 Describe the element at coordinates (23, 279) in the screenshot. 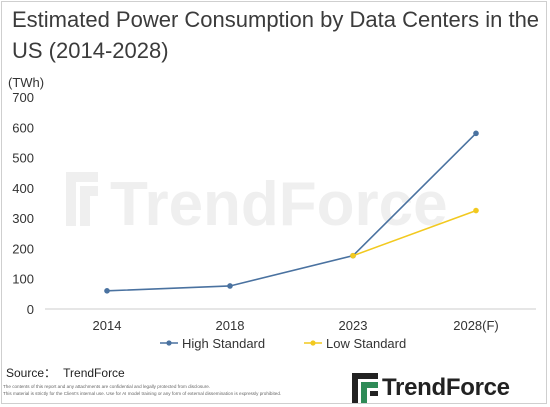

I see `y-tick-label: 100` at that location.